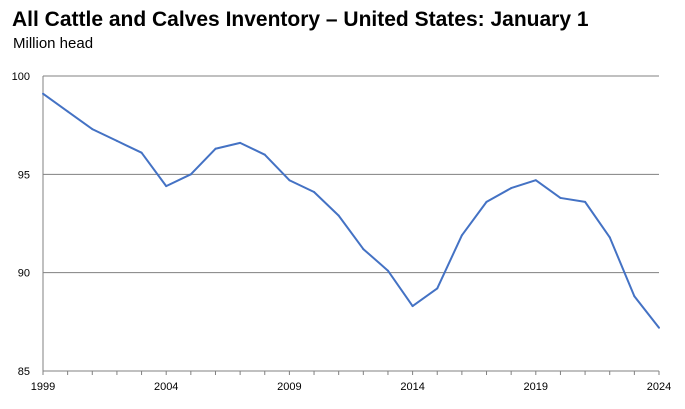  I want to click on chart-subtitle: Million head, so click(53, 43).